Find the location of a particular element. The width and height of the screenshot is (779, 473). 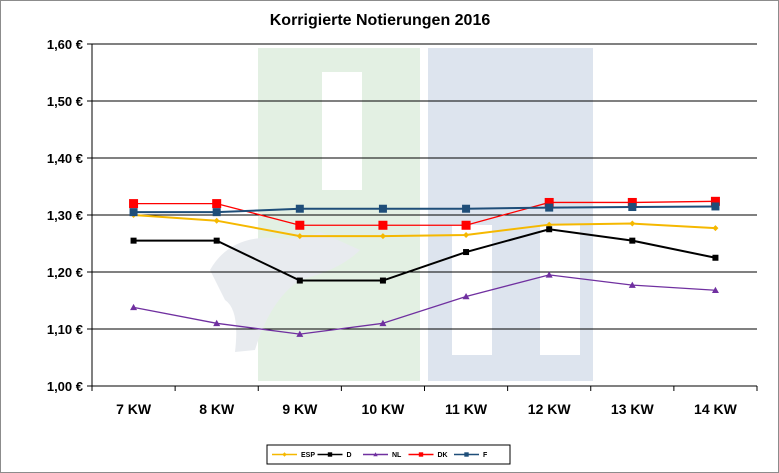

legend-item-d: D is located at coordinates (334, 455).